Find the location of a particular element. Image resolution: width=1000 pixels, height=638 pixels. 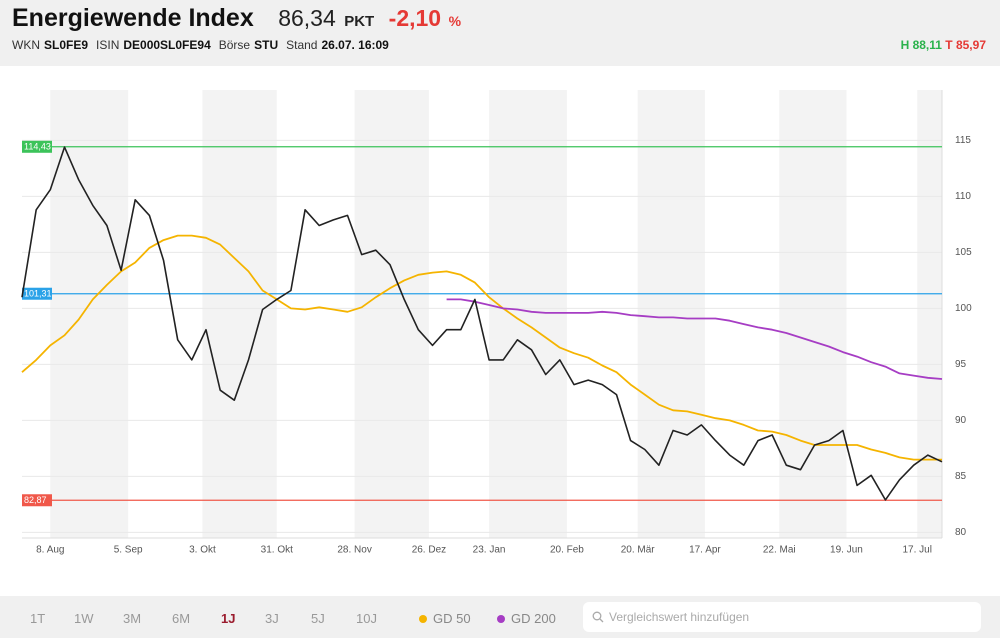

y-tick-label: 110 is located at coordinates (963, 196).